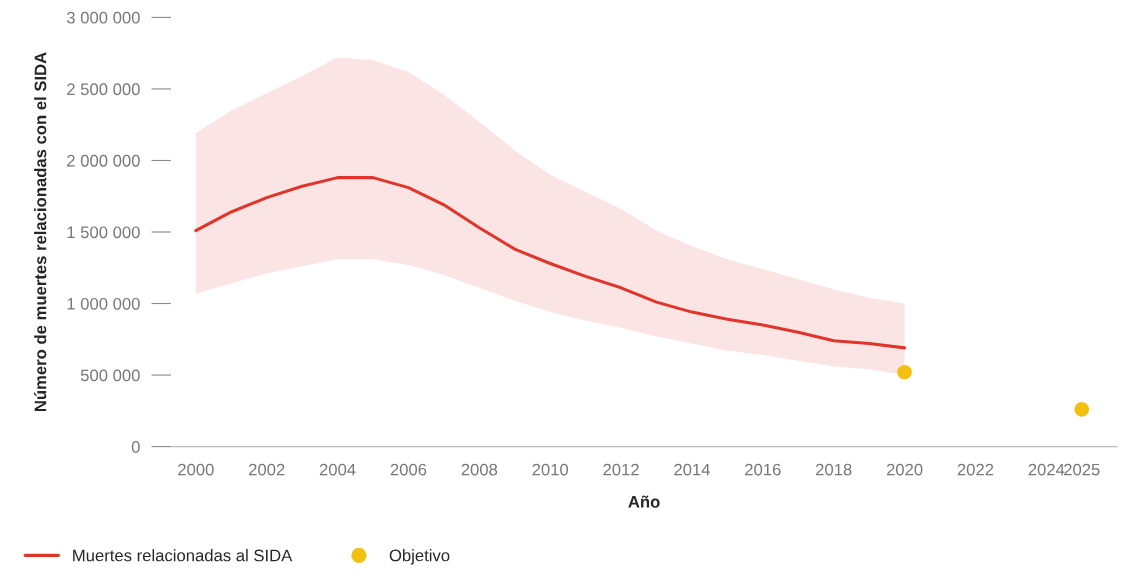 This screenshot has width=1140, height=580. Describe the element at coordinates (196, 469) in the screenshot. I see `x-tick-label: 2000` at that location.